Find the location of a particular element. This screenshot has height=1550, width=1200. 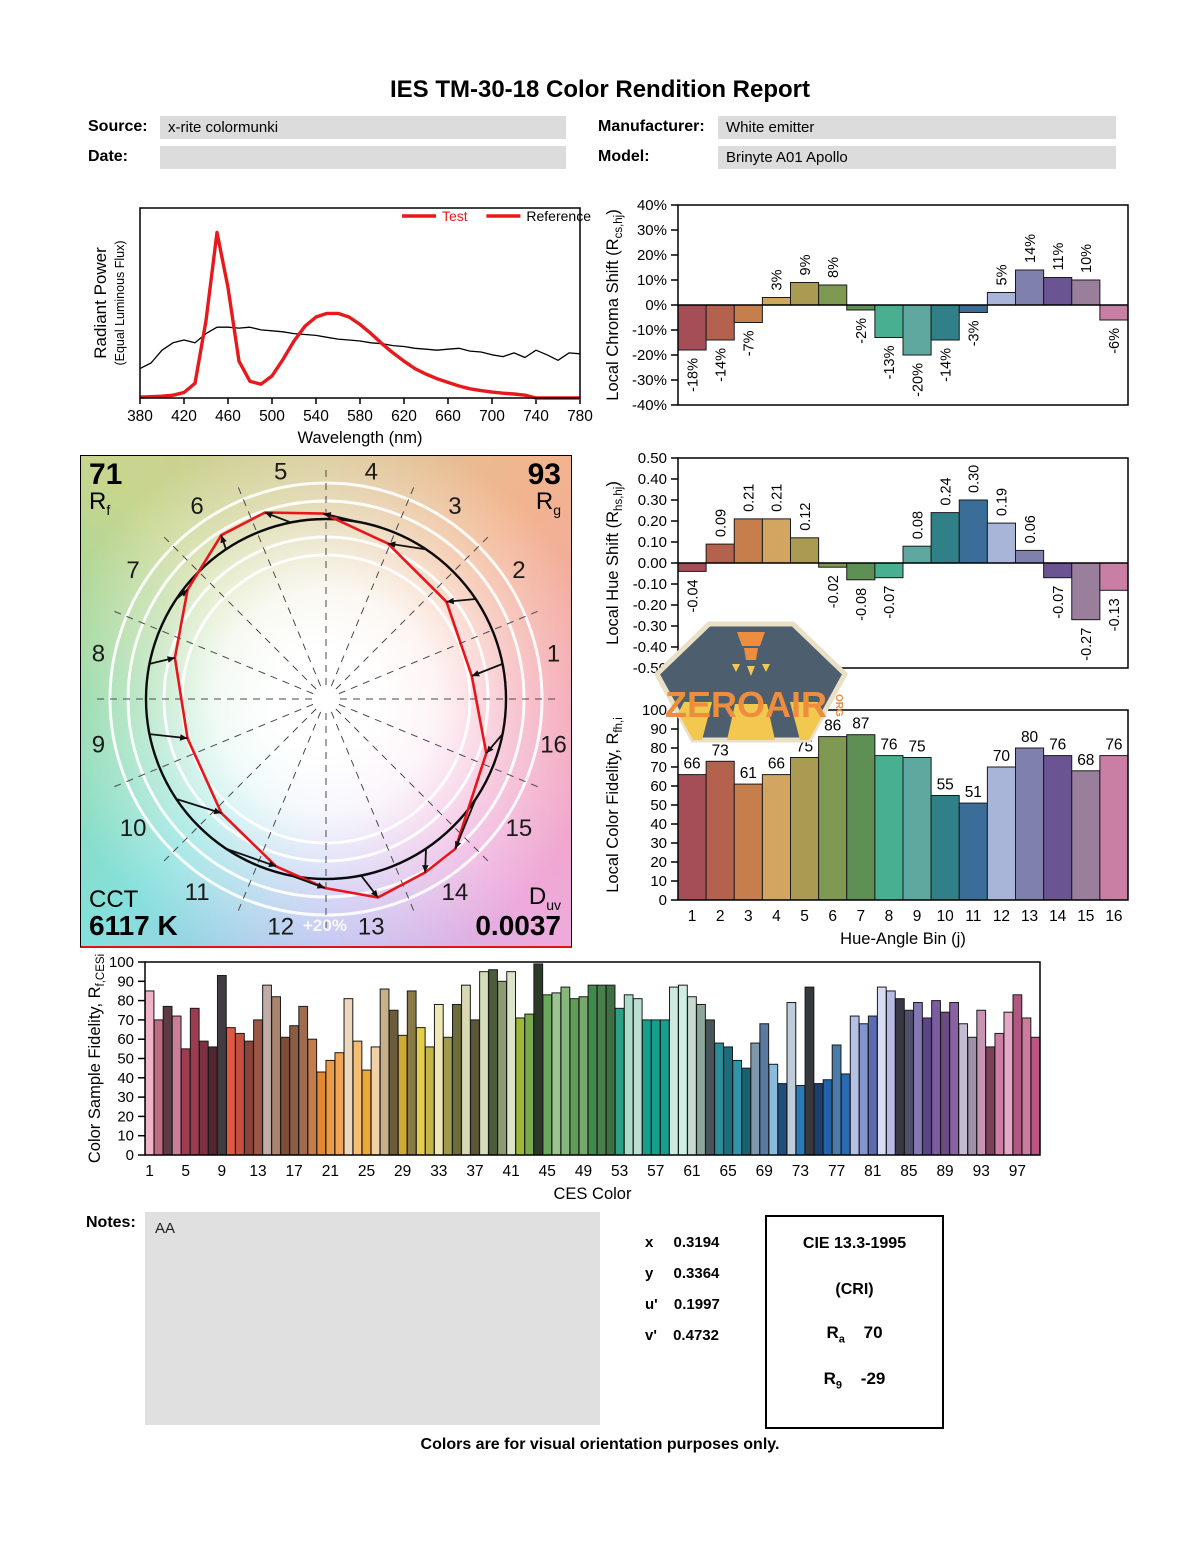

chromaticity-label: u' is located at coordinates (651, 1304).